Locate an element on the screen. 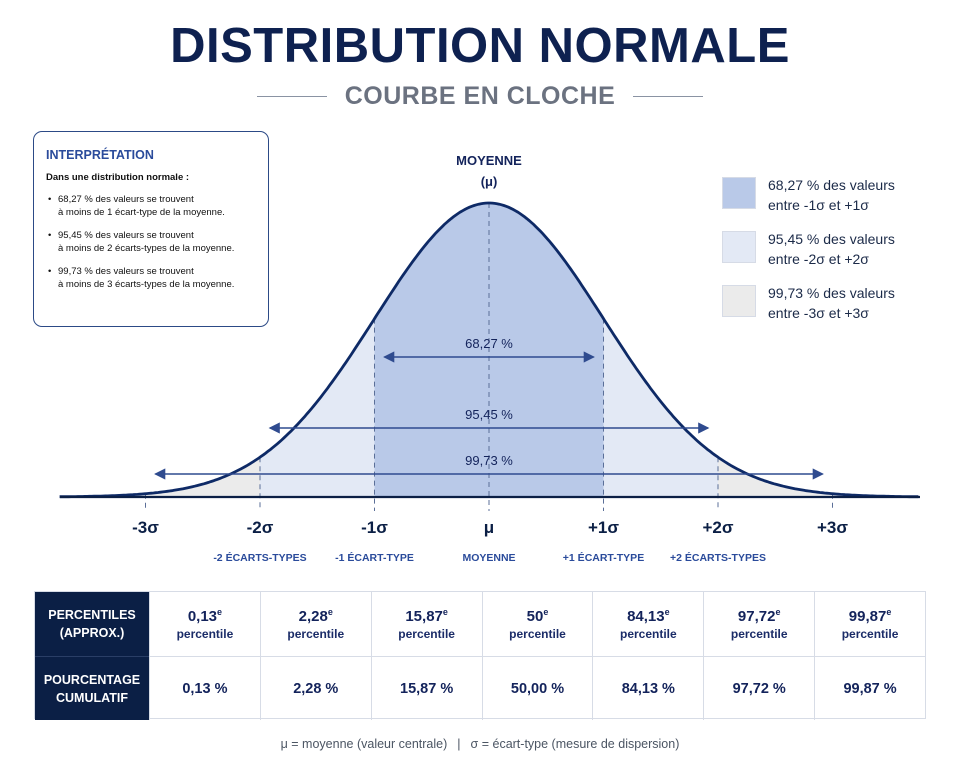  percentile-cell: 97,72e percentile is located at coordinates (758, 624).